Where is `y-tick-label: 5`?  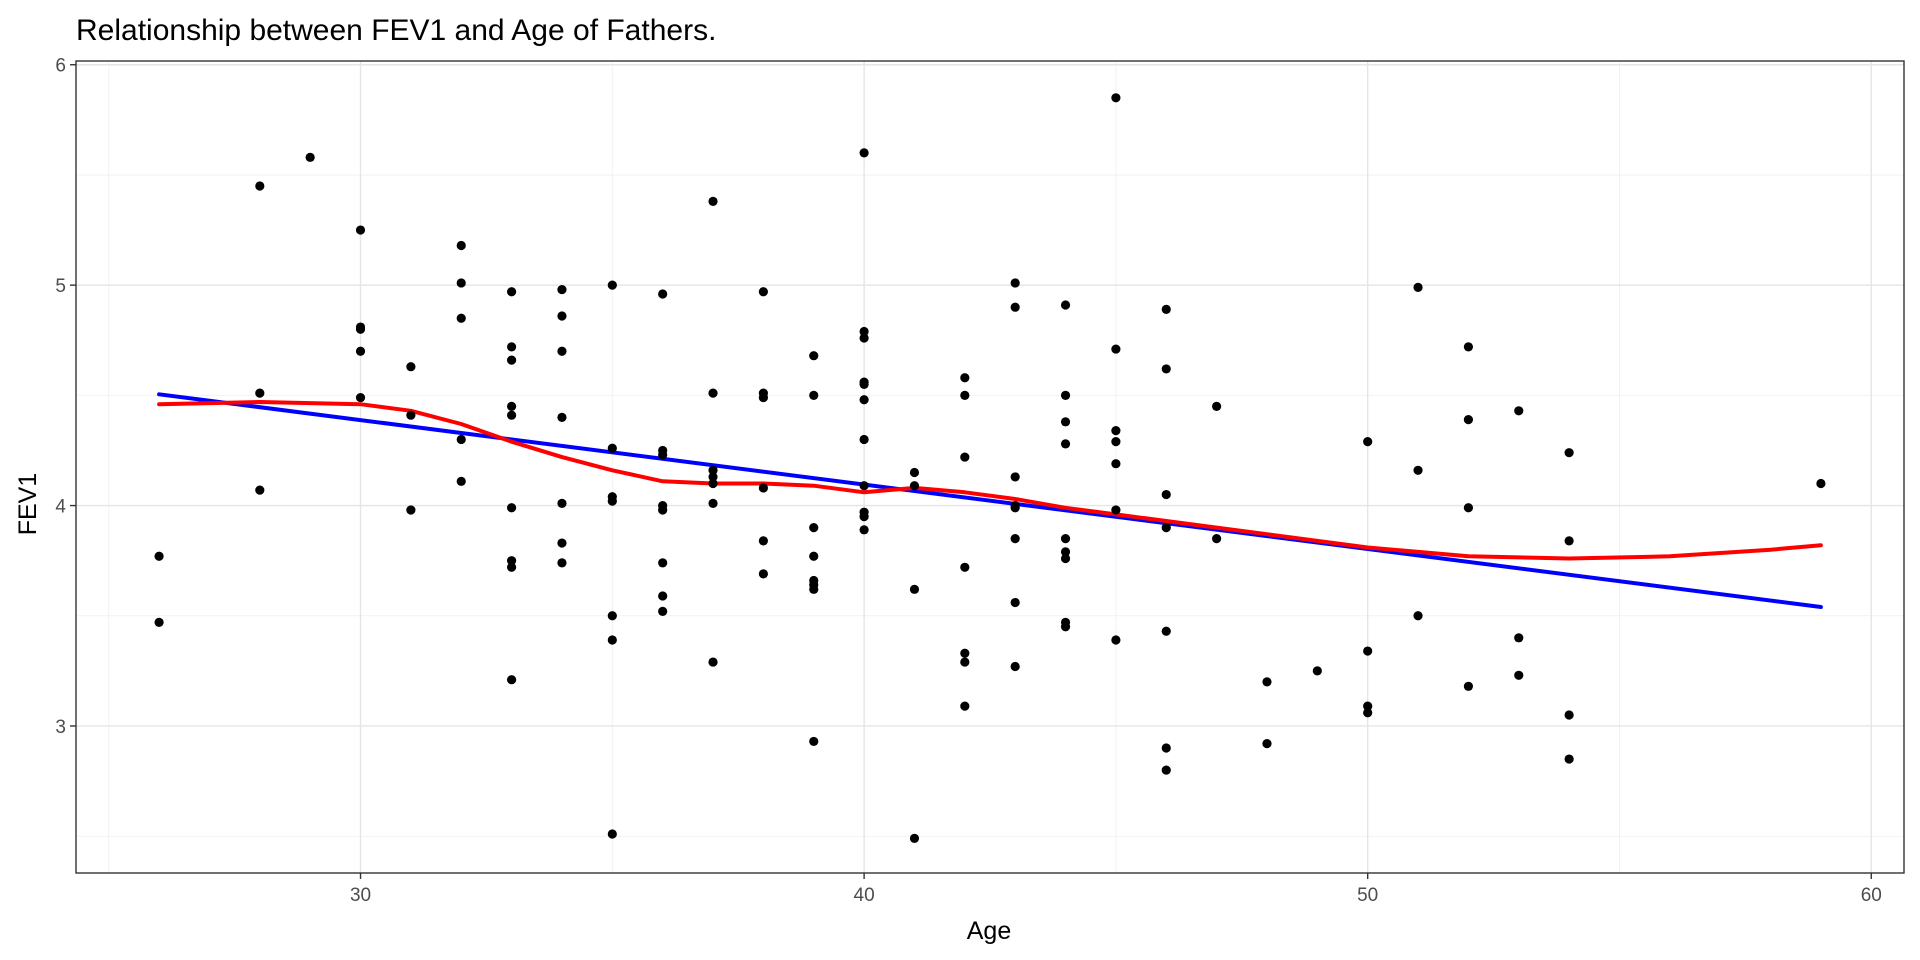 y-tick-label: 5 is located at coordinates (60, 286).